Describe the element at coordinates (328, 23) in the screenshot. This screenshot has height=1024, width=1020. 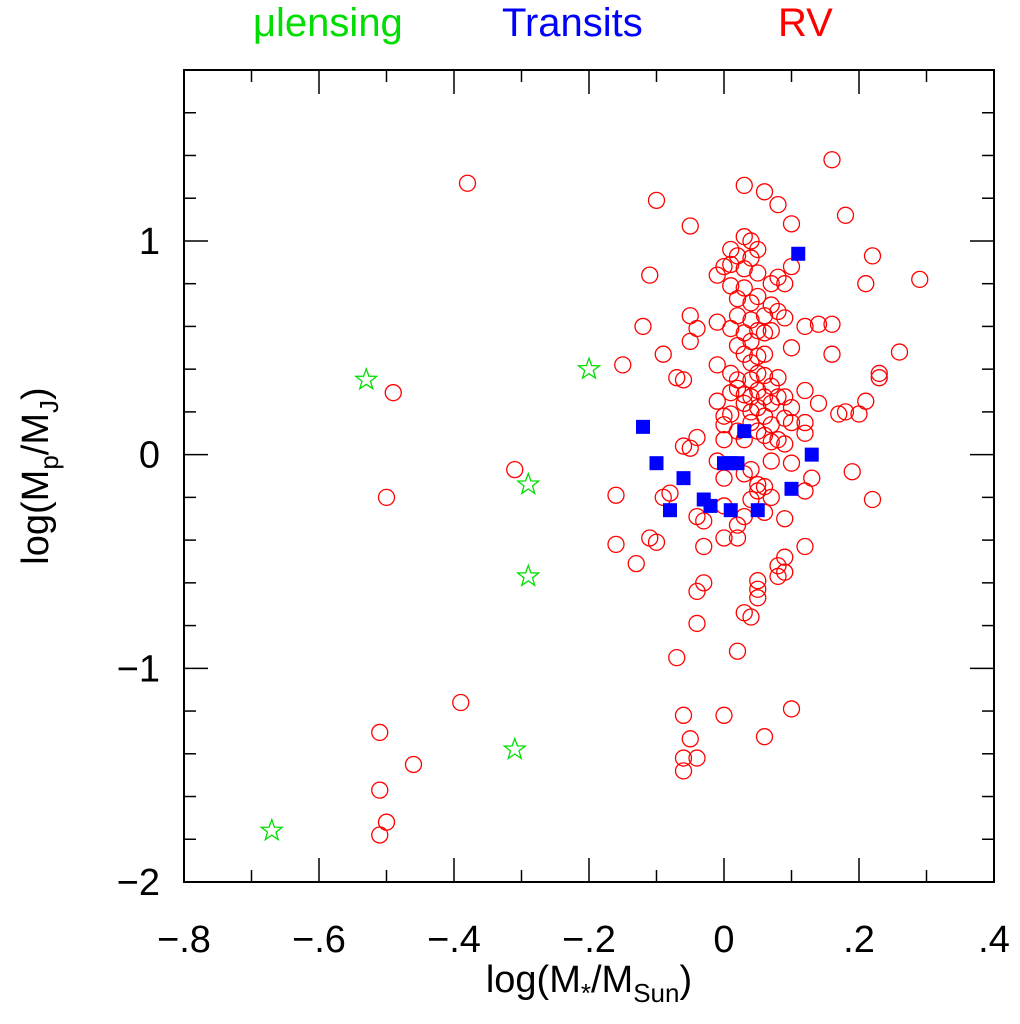
I see `legend-microlensing: μlensing` at that location.